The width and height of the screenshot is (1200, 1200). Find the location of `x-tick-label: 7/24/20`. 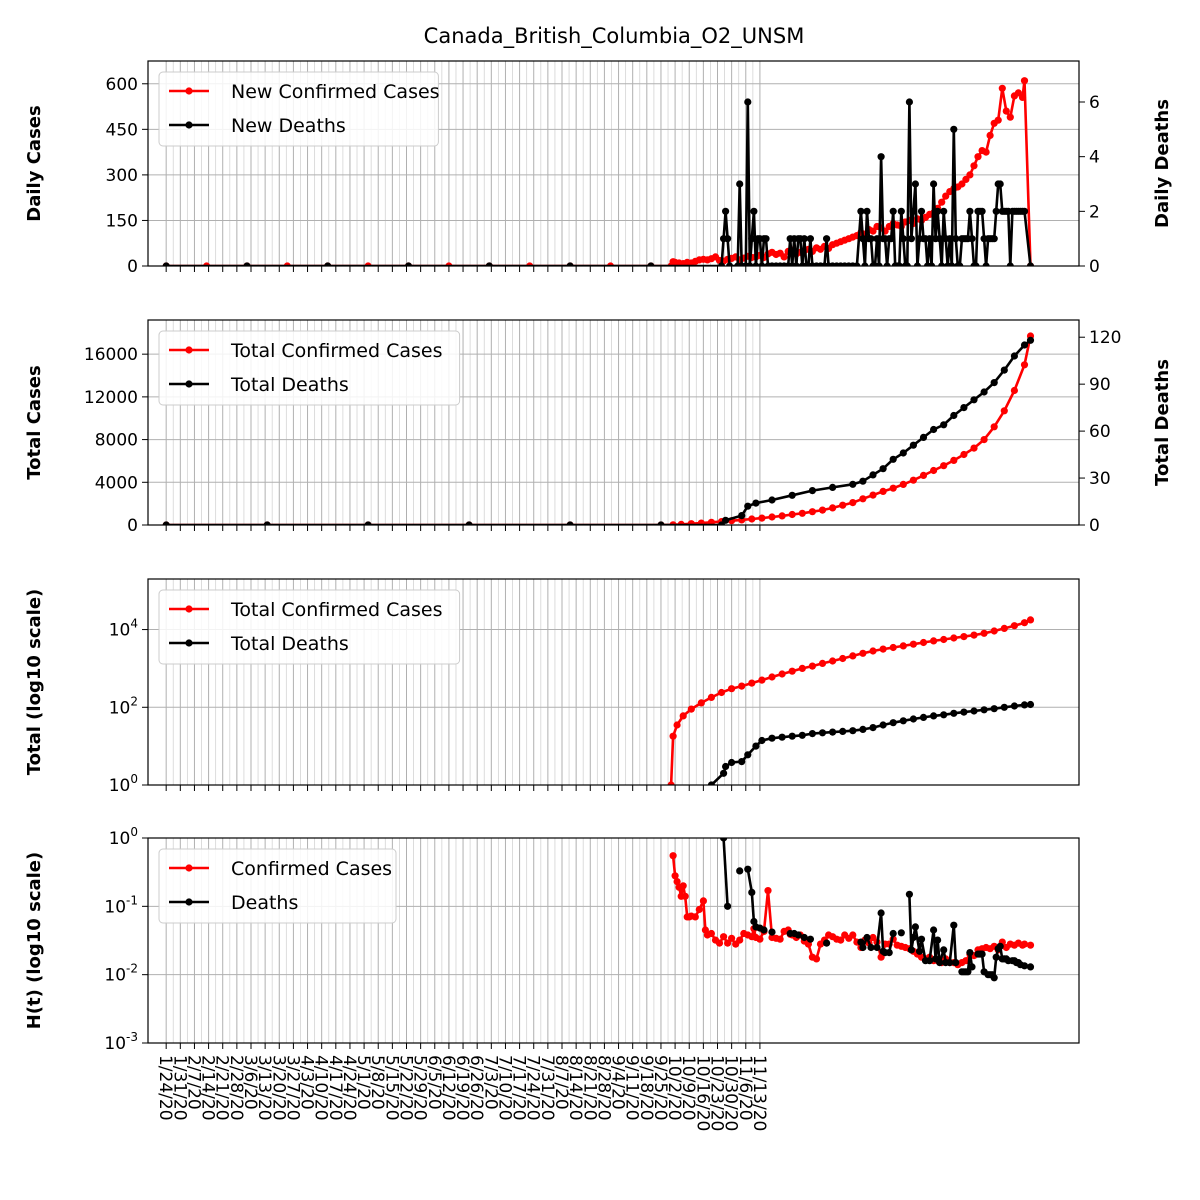

x-tick-label: 7/24/20 is located at coordinates (533, 1088).